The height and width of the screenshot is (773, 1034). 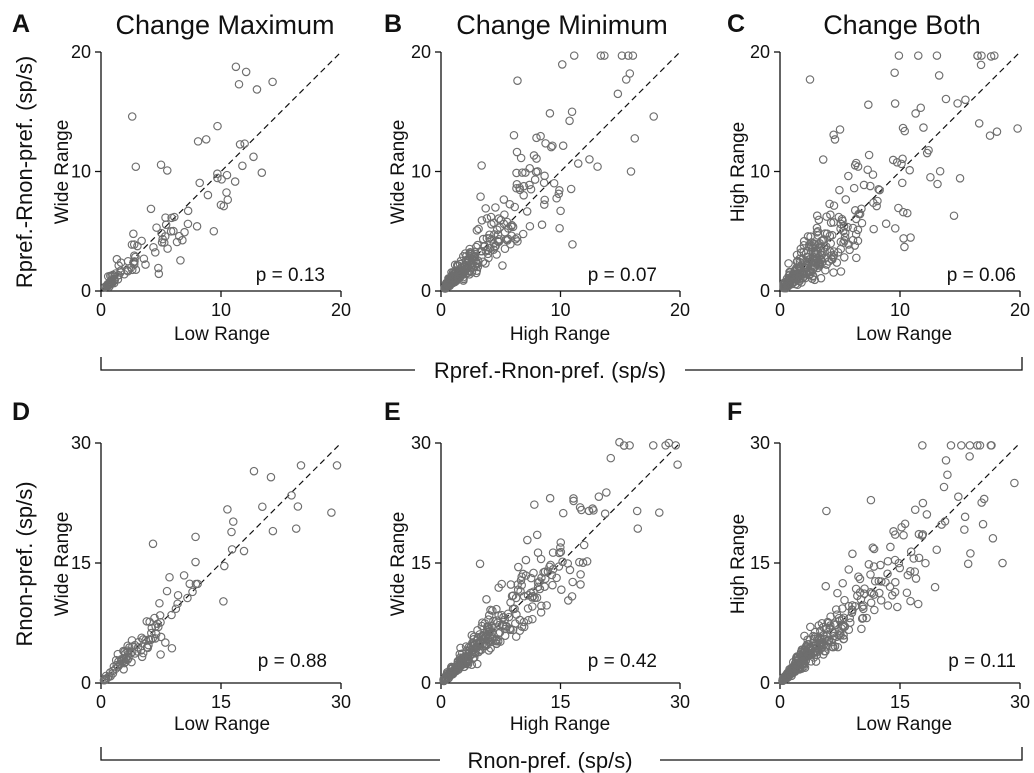 What do you see at coordinates (780, 310) in the screenshot?
I see `x-tick-label: 0` at bounding box center [780, 310].